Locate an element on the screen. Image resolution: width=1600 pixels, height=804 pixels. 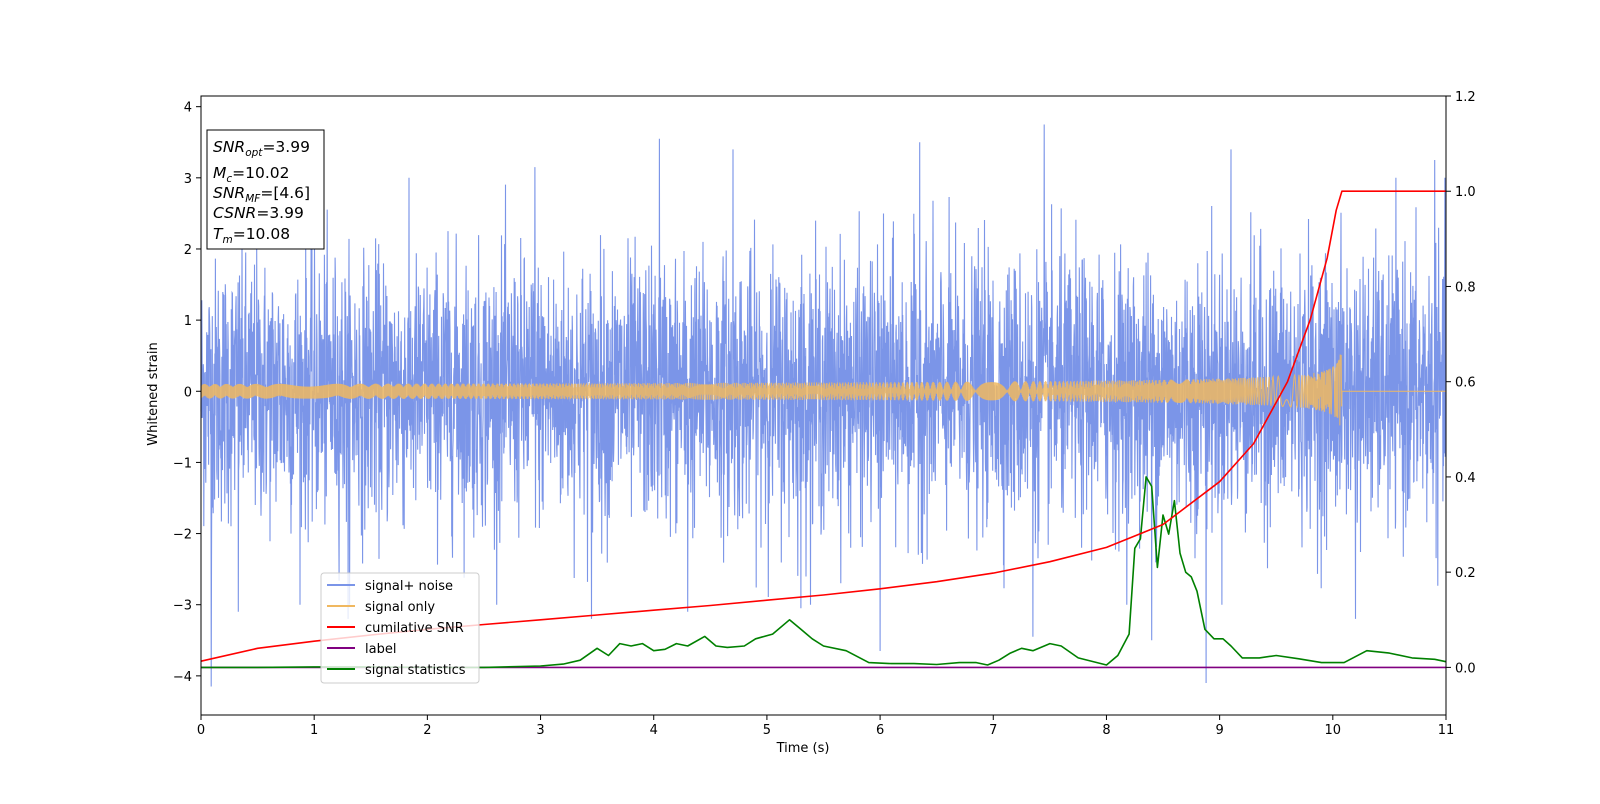
y-right-tick-label: 0.2 is located at coordinates (1465, 573).